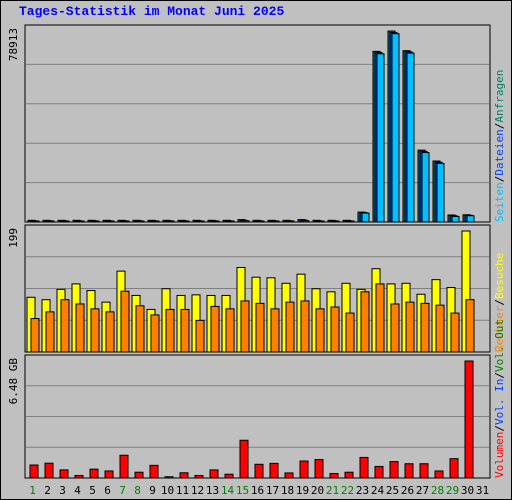  Describe the element at coordinates (499, 455) in the screenshot. I see `legend-volumen: Volumen` at that location.